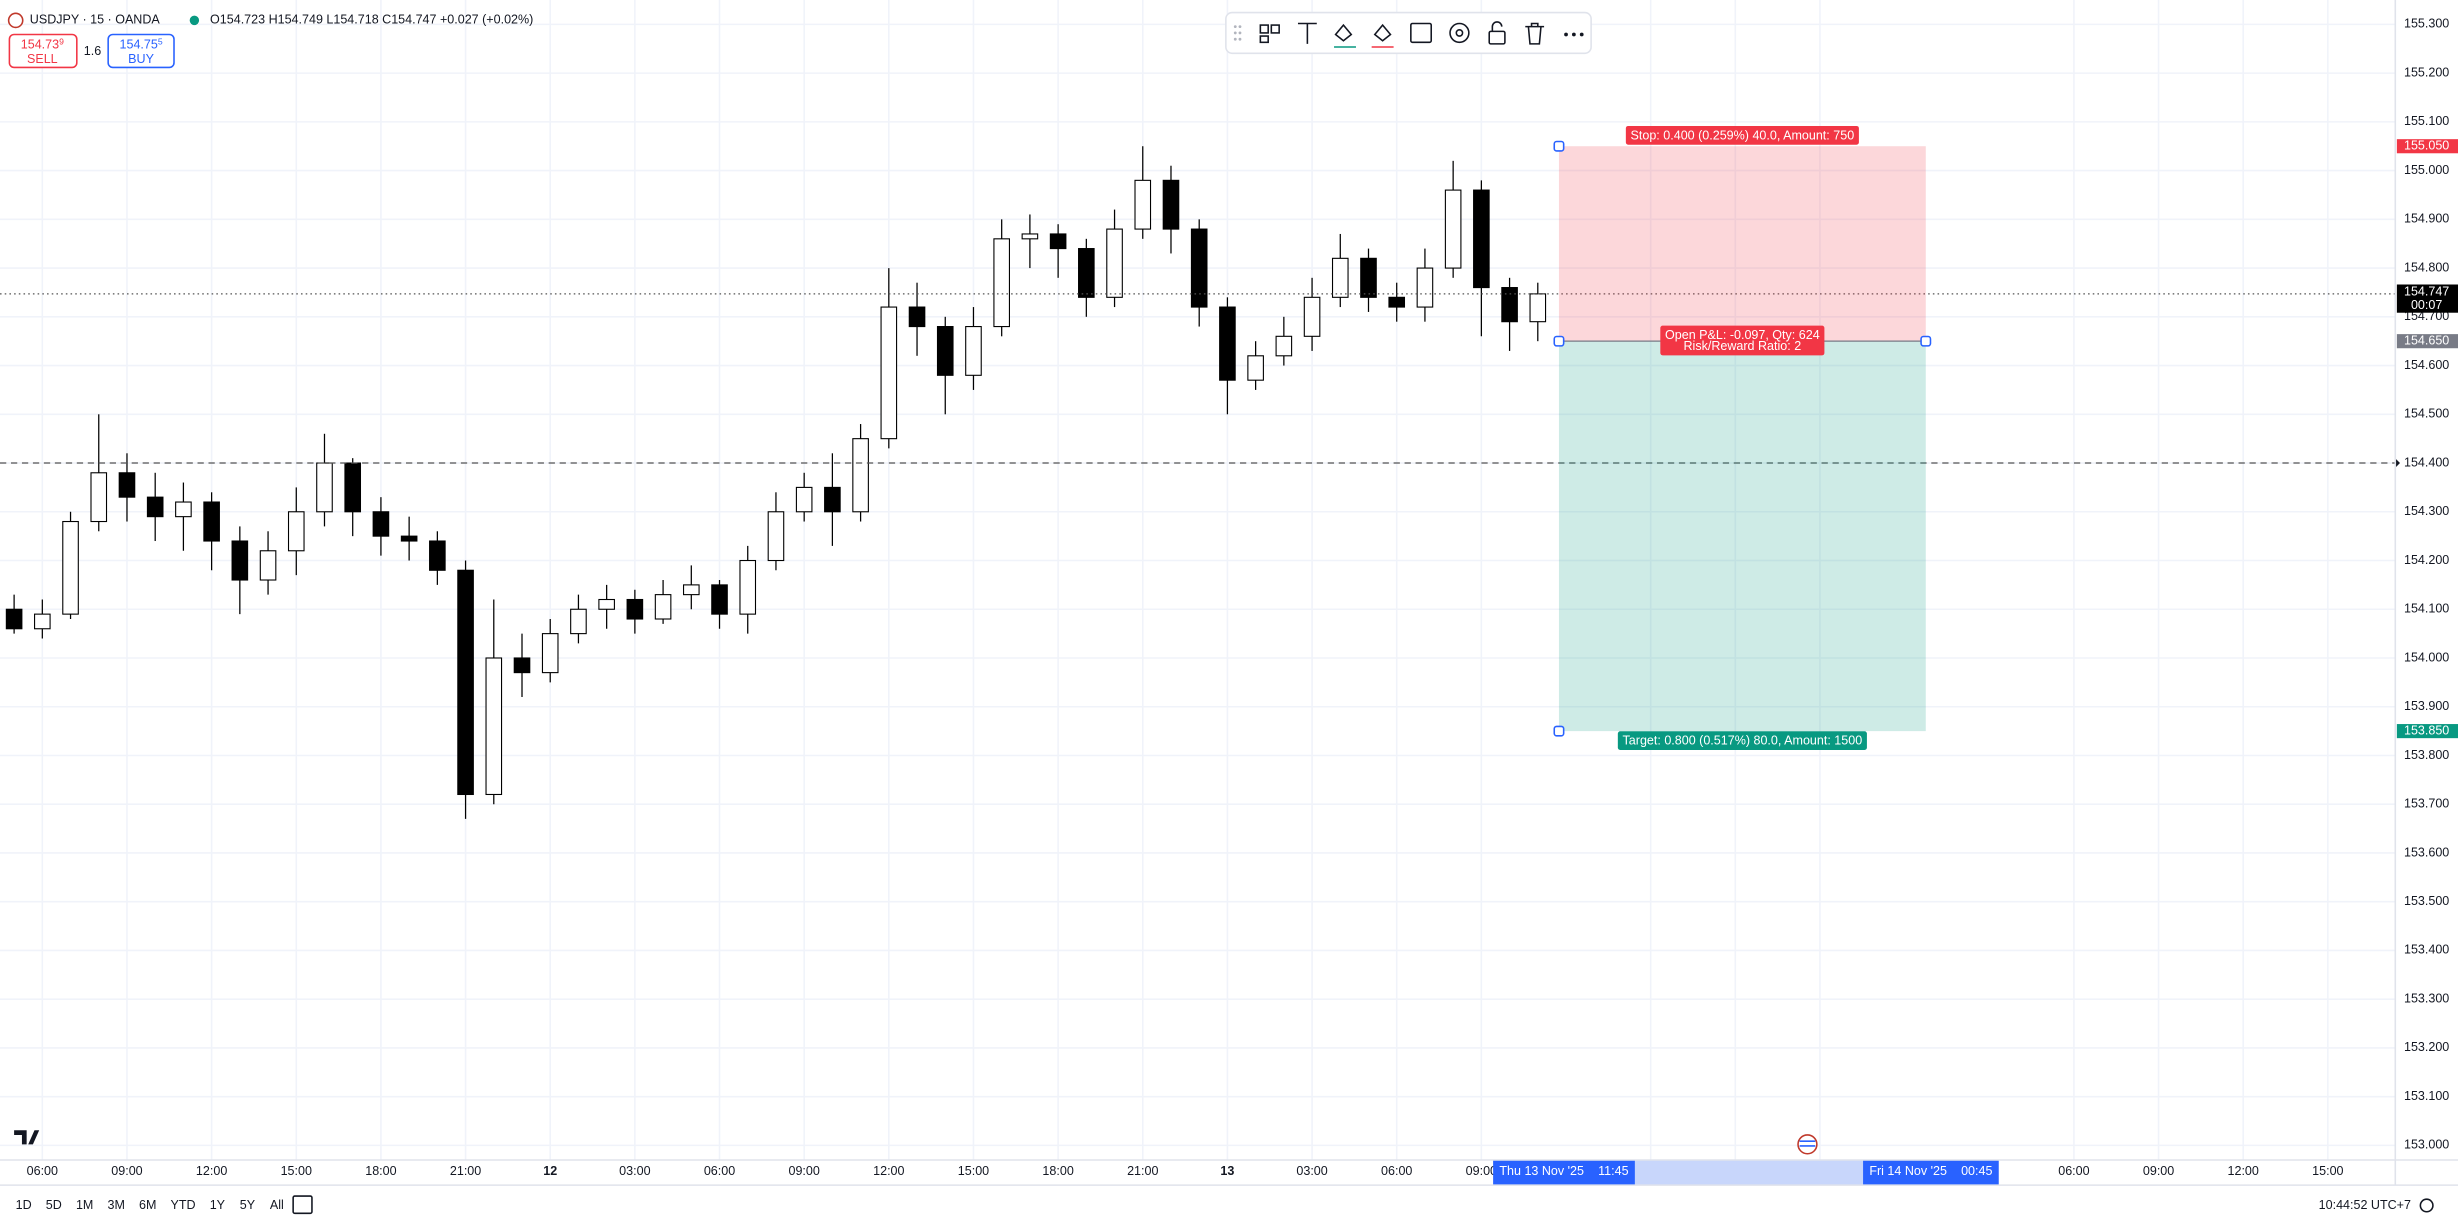 The image size is (2458, 1229). I want to click on y-tick-label: 153.100, so click(2426, 1096).